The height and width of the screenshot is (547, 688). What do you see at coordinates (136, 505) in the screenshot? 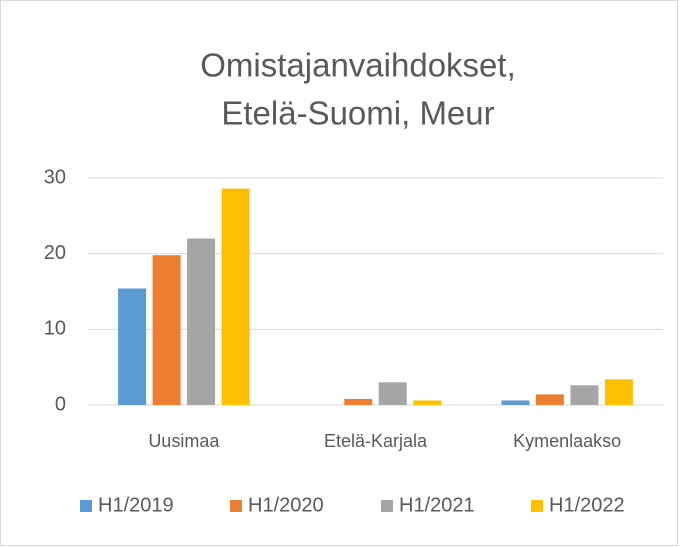
I see `legend-label: H1/2019` at bounding box center [136, 505].